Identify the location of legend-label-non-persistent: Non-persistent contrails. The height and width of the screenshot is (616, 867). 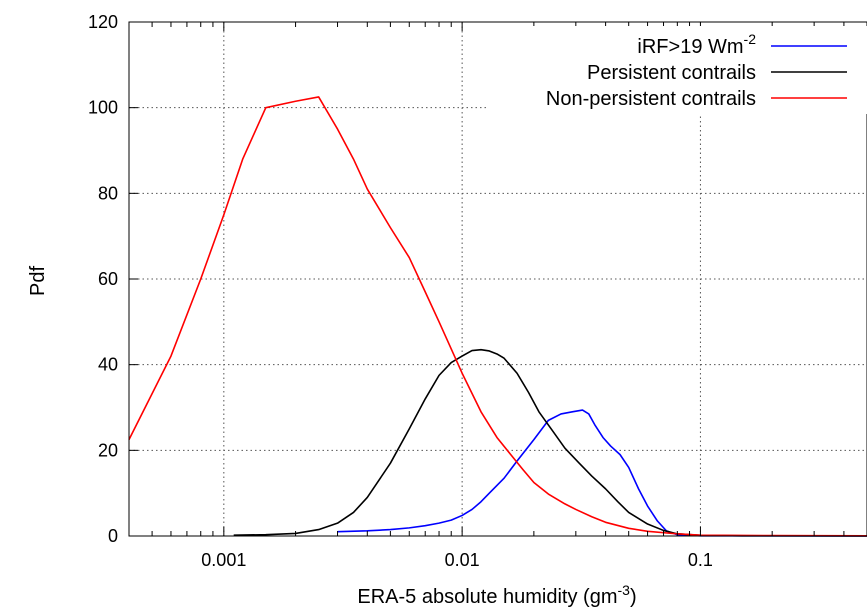
(651, 99).